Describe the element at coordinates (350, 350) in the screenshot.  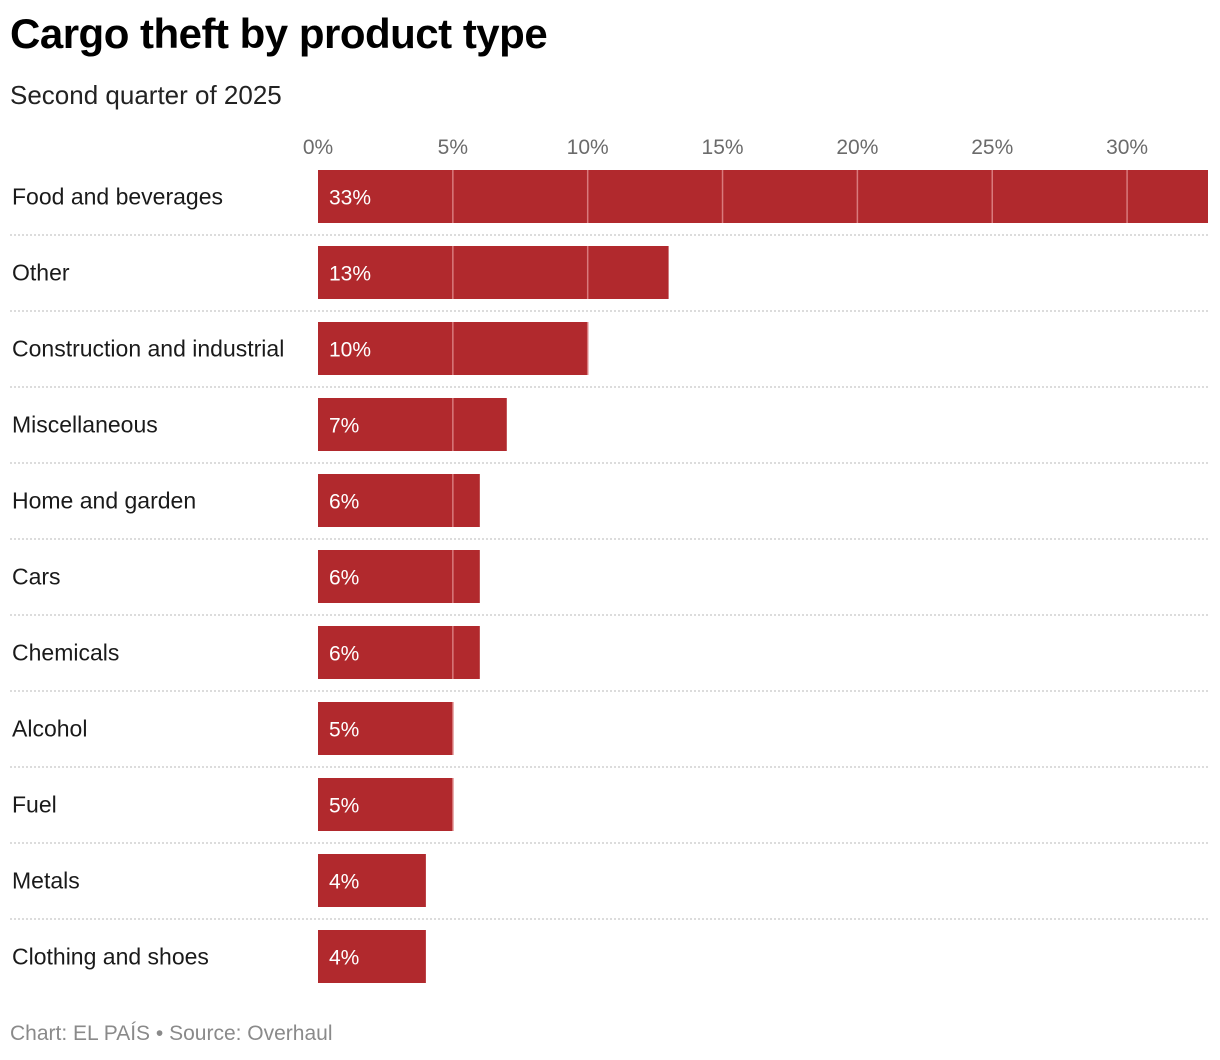
I see `value-label: 10%` at that location.